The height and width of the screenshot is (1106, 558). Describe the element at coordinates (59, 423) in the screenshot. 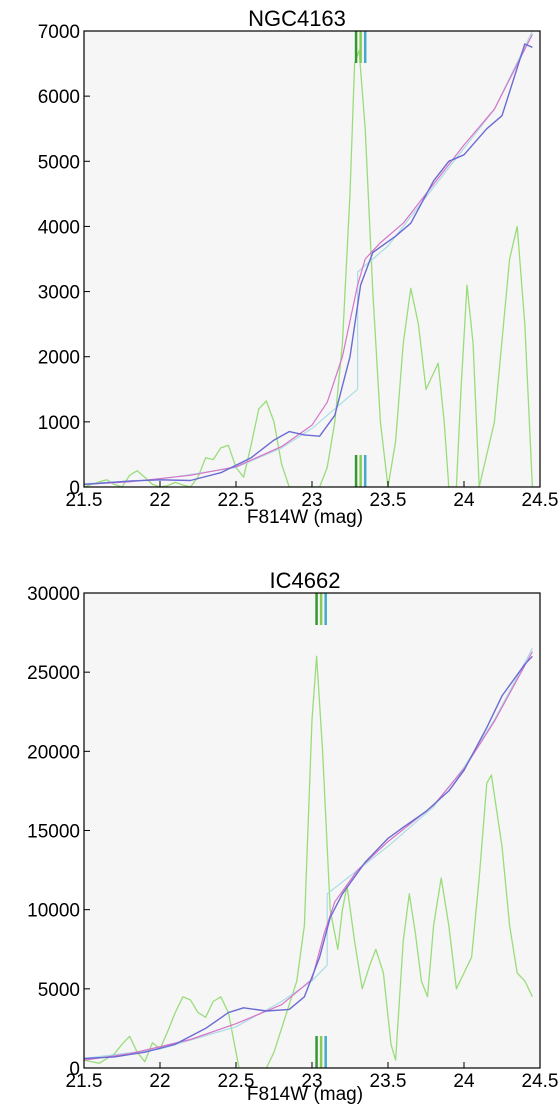

I see `y-tick-label: 1000` at that location.